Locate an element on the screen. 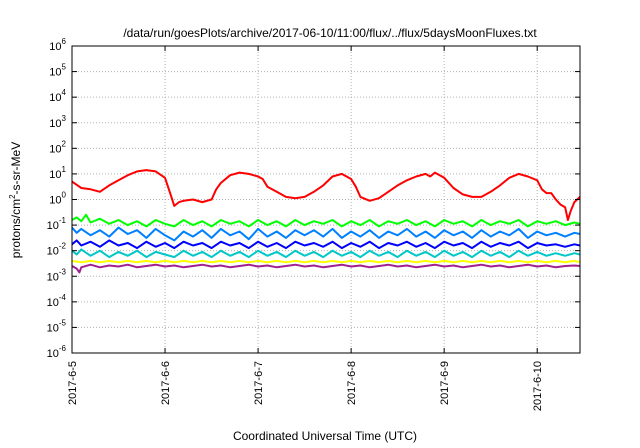 The image size is (640, 448). y-axis-label-rest: -s-sr-MeV is located at coordinates (16, 168).